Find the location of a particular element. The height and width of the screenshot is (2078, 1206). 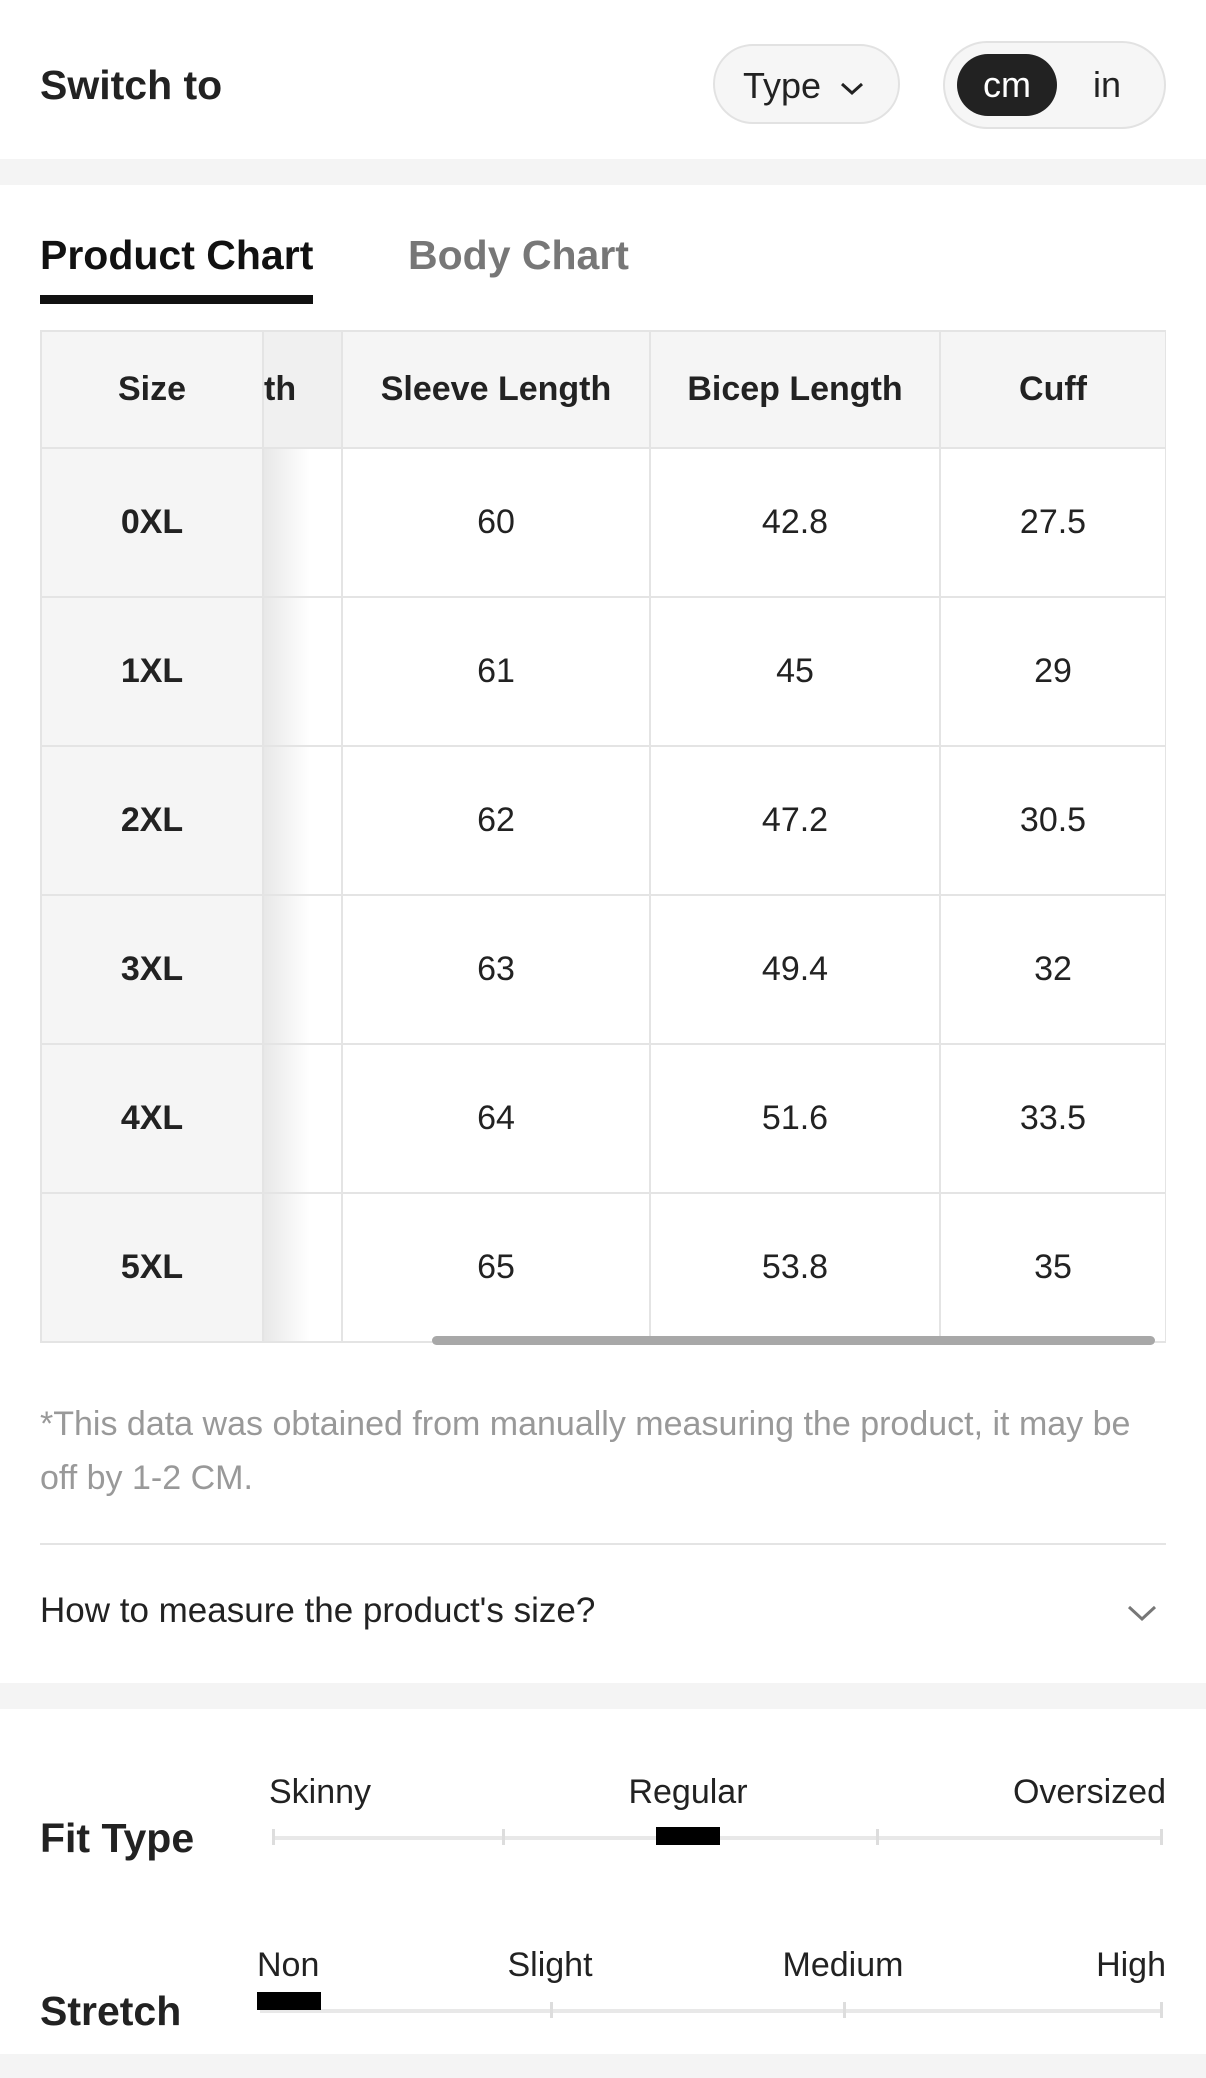

option-label: Skinny is located at coordinates (320, 1792).